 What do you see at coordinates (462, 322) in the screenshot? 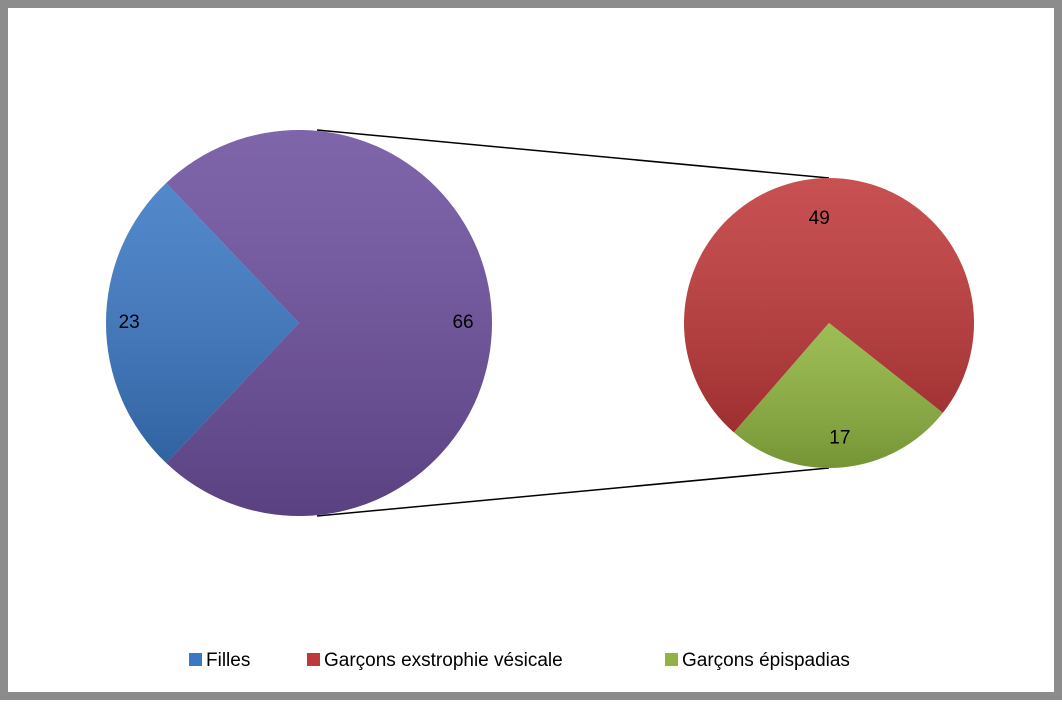
I see `data-label: 66` at bounding box center [462, 322].